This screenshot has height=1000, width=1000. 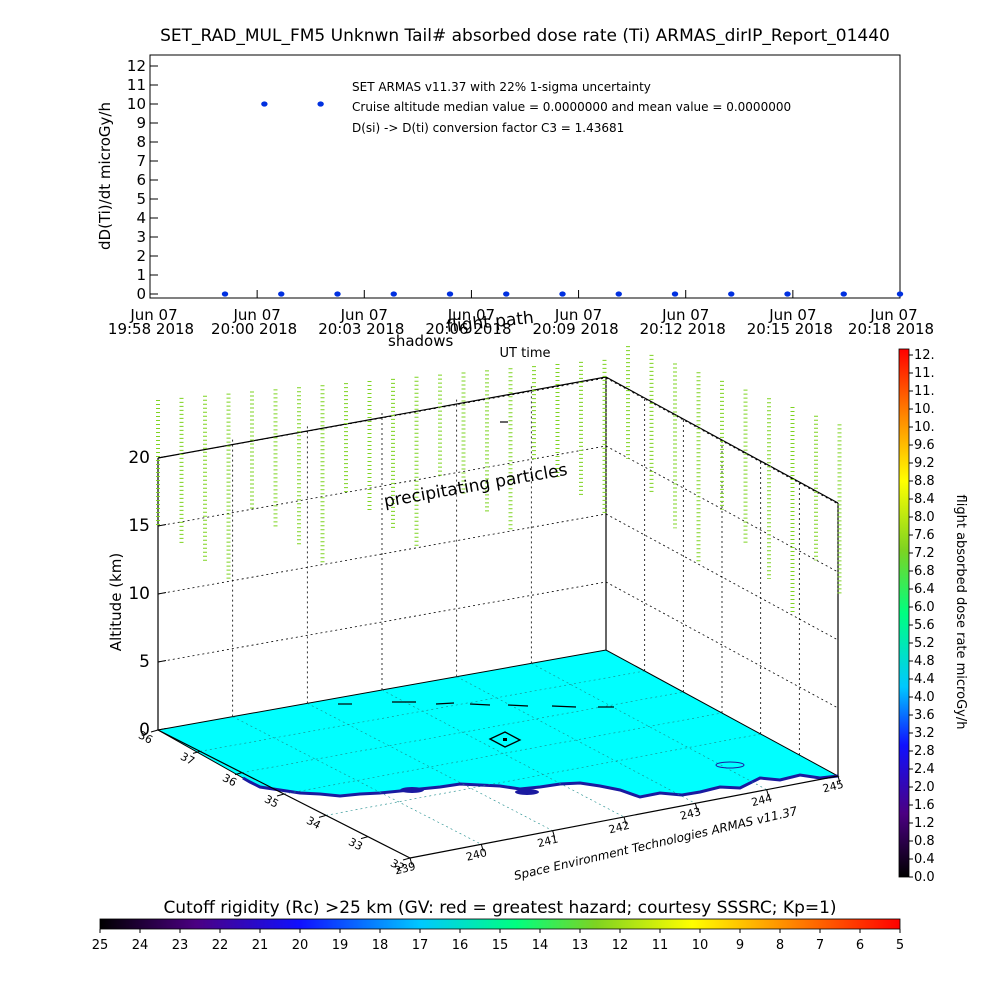 What do you see at coordinates (924, 733) in the screenshot?
I see `dose-colorbar-tick-label: 3.2` at bounding box center [924, 733].